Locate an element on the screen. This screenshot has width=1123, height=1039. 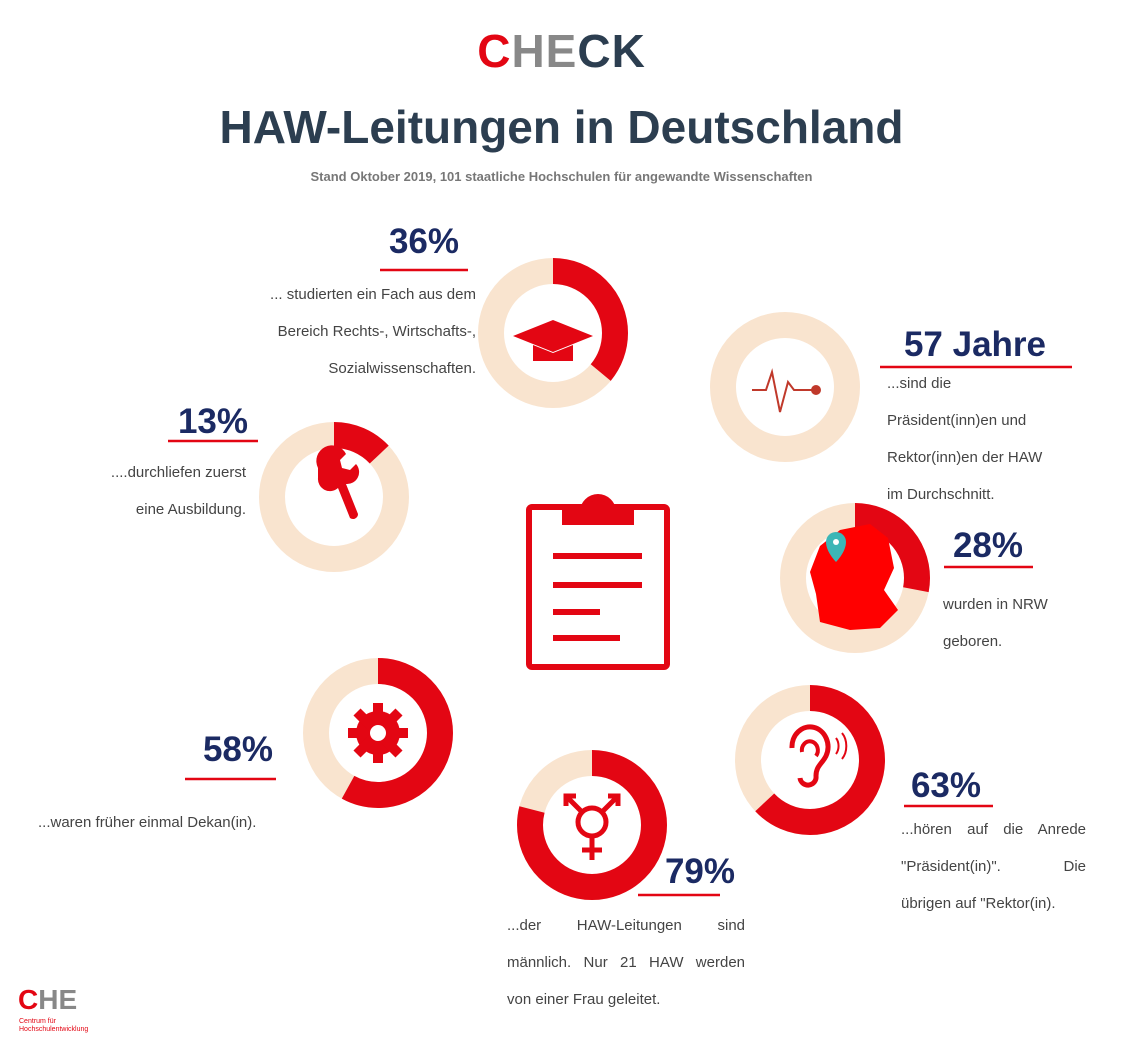
pulse-icon is located at coordinates (786, 390).